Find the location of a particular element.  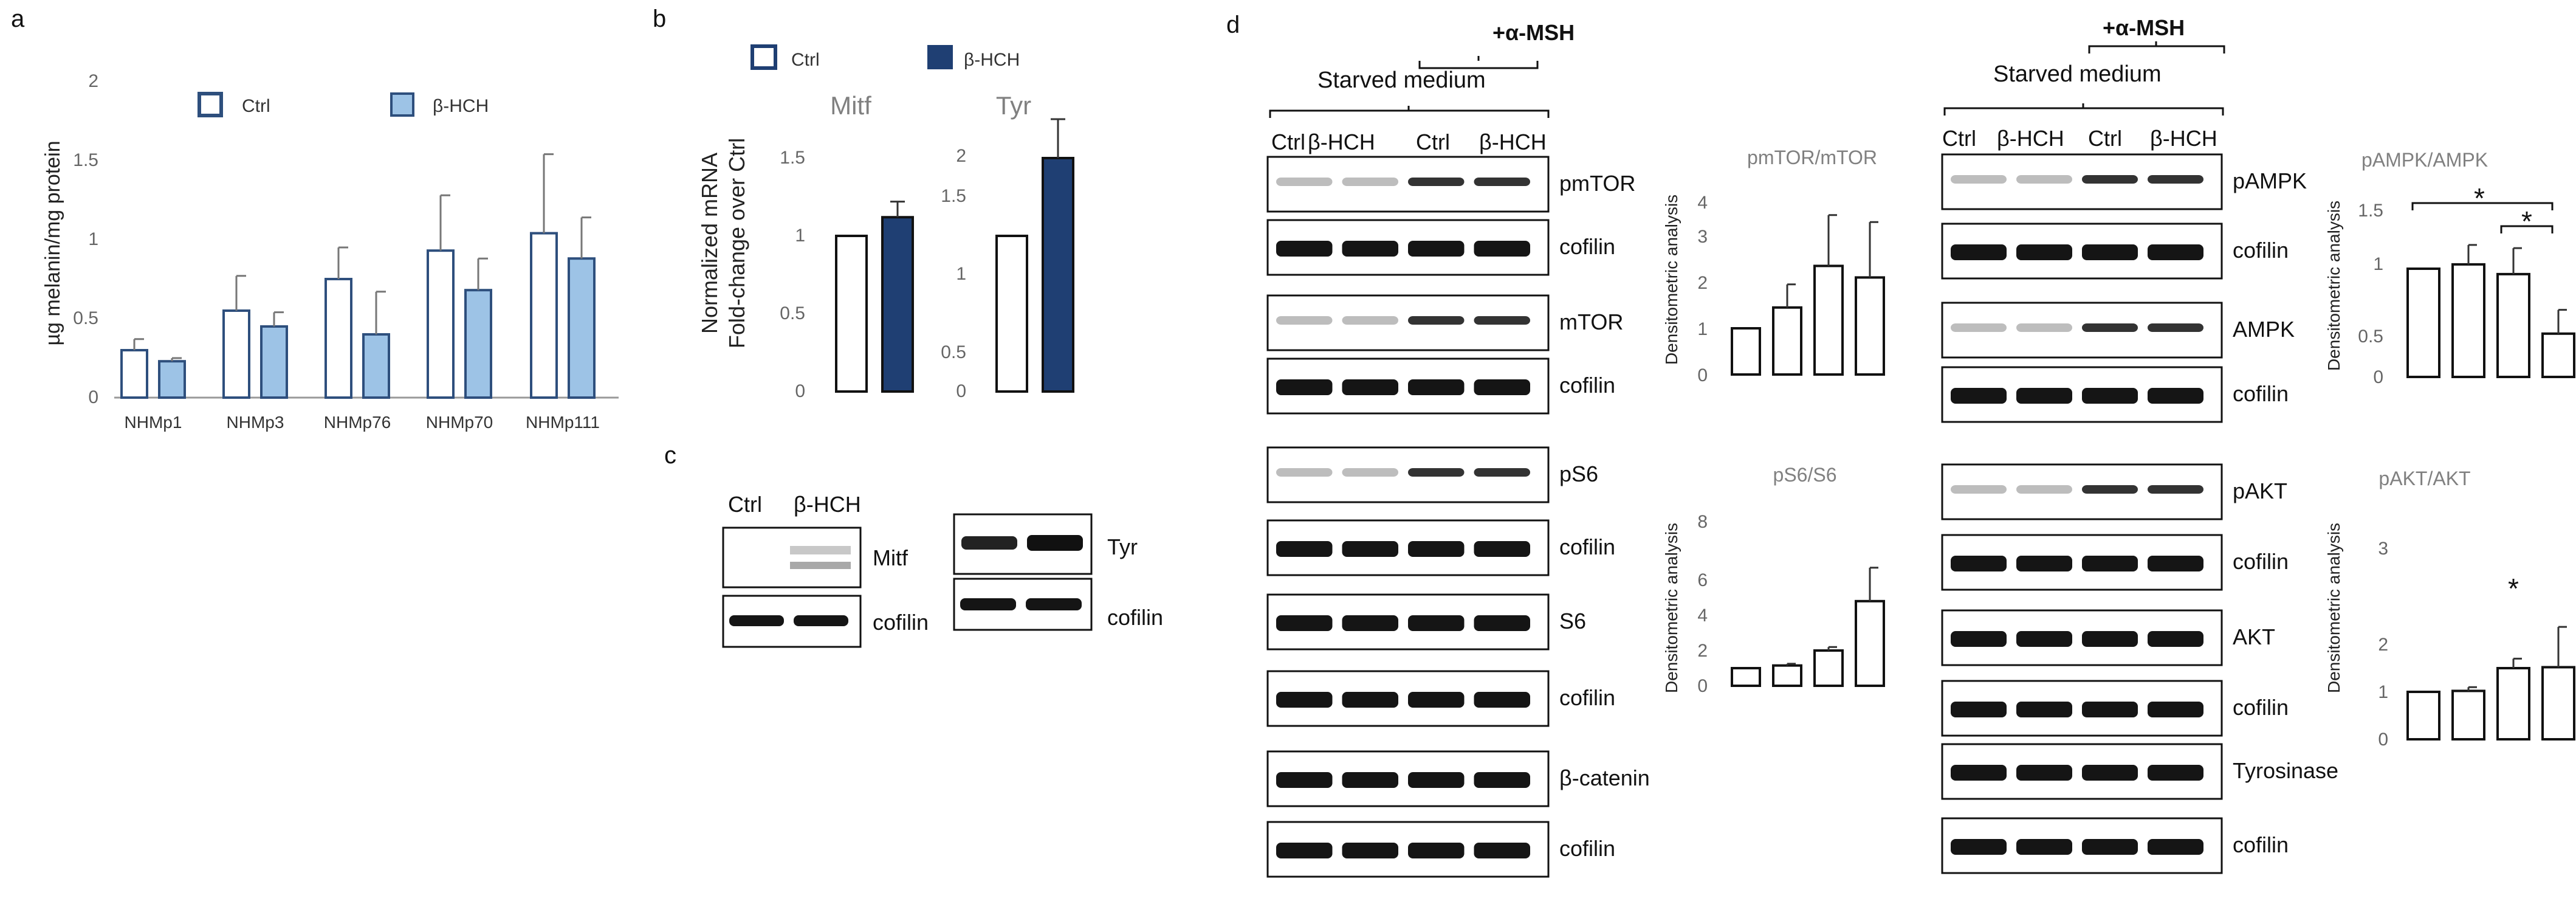

medium-label: Starved medium is located at coordinates (1401, 80).